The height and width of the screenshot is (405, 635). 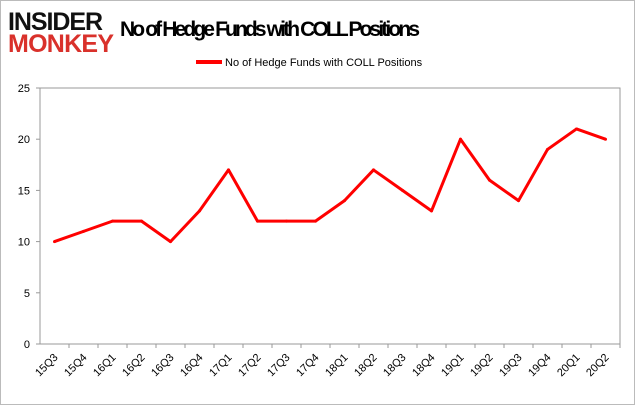 What do you see at coordinates (221, 366) in the screenshot?
I see `x-tick-label: 17Q1` at bounding box center [221, 366].